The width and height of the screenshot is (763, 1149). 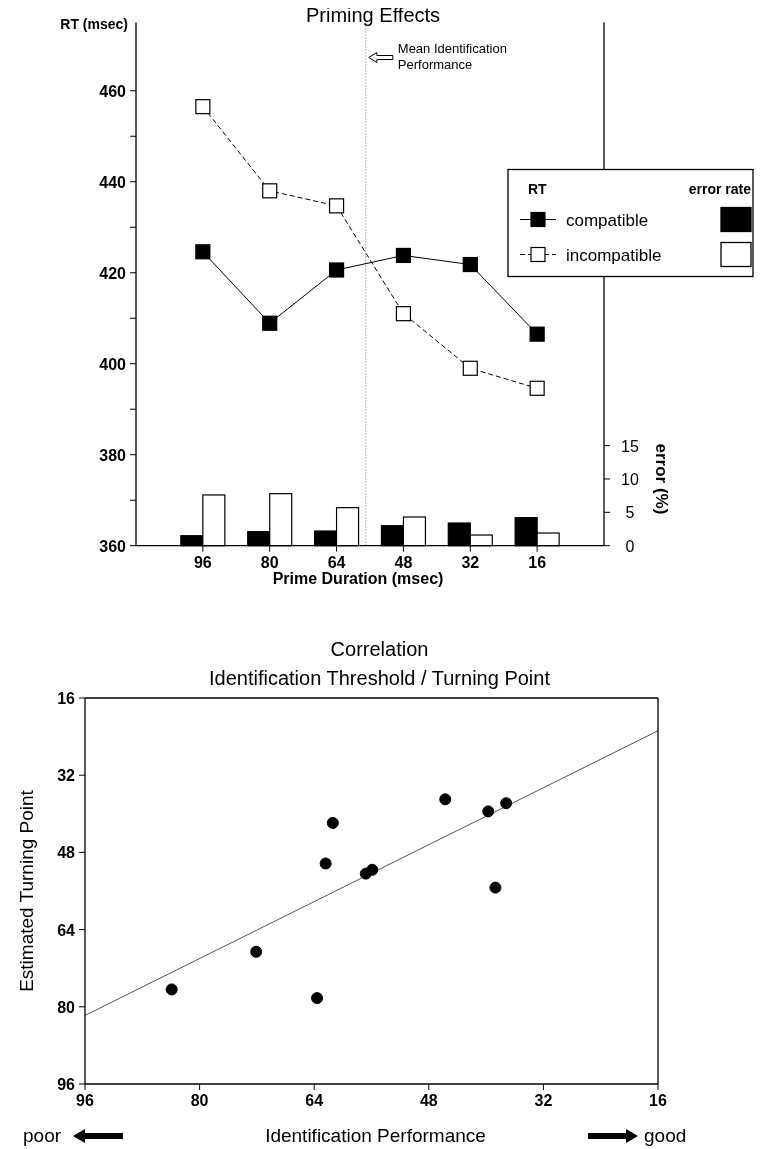 What do you see at coordinates (630, 479) in the screenshot?
I see `y2-tick-label: 10` at bounding box center [630, 479].